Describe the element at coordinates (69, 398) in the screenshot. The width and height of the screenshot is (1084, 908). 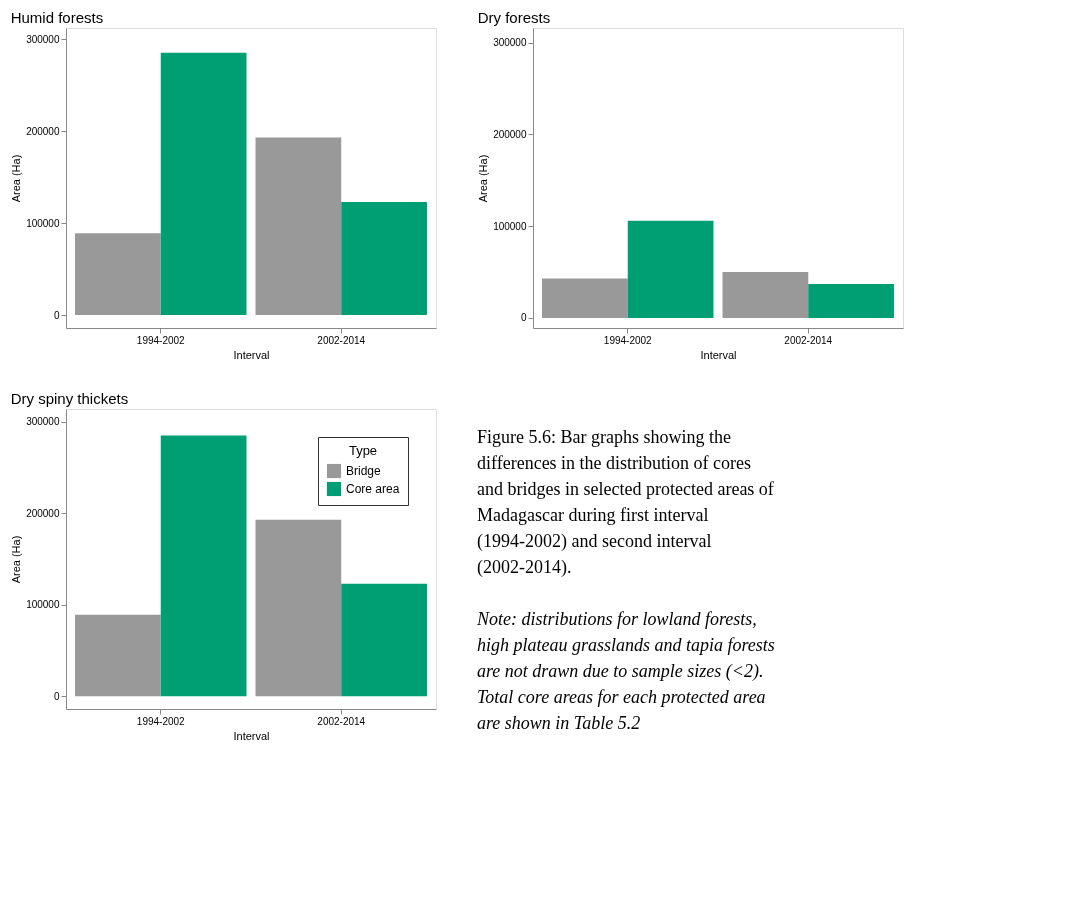
I see `chart-title: Dry spiny thickets` at that location.